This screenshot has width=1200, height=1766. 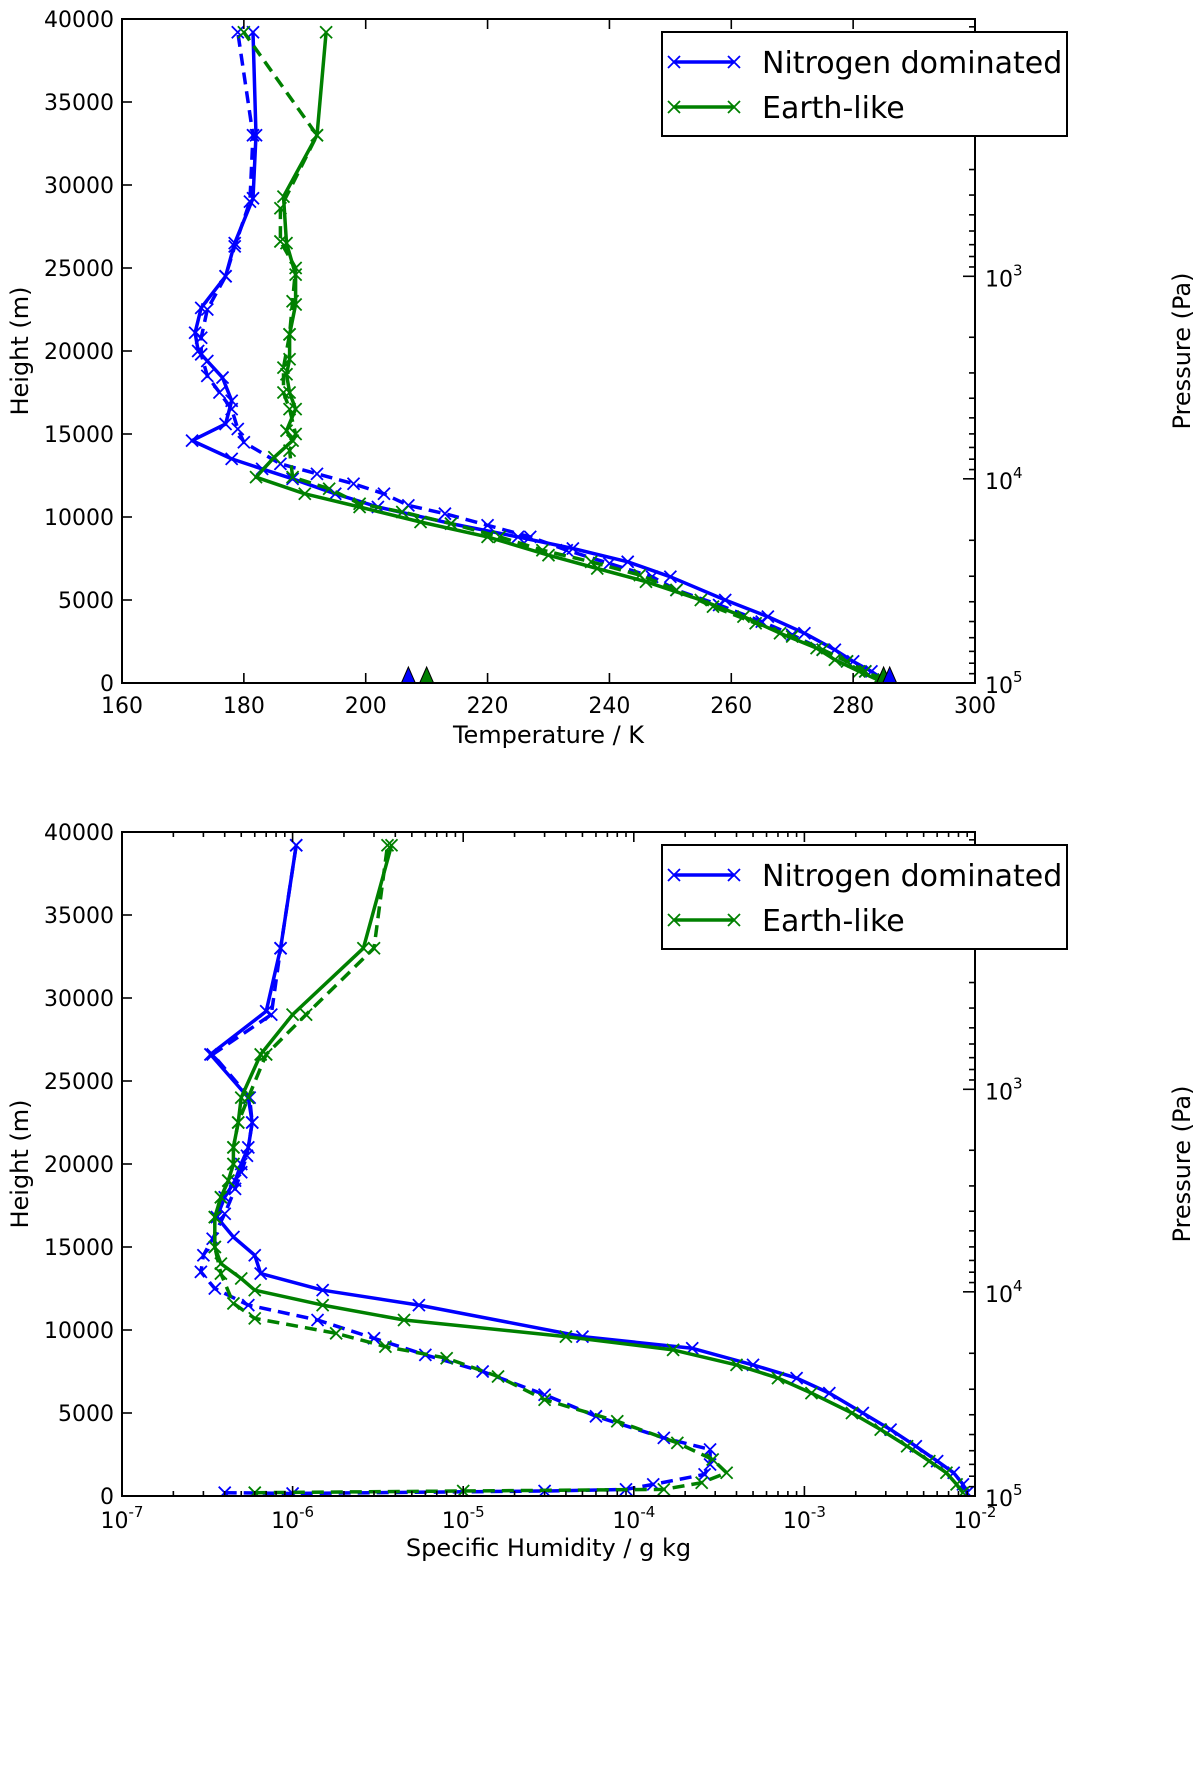 I want to click on y-tick-label: 35000, so click(x=79, y=103).